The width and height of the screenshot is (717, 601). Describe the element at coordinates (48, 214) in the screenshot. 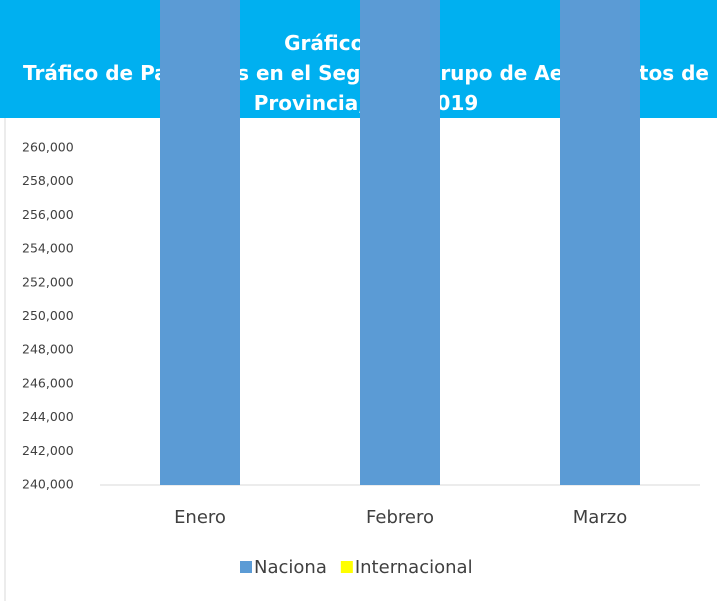

I see `y-tick-label: 256,000` at that location.